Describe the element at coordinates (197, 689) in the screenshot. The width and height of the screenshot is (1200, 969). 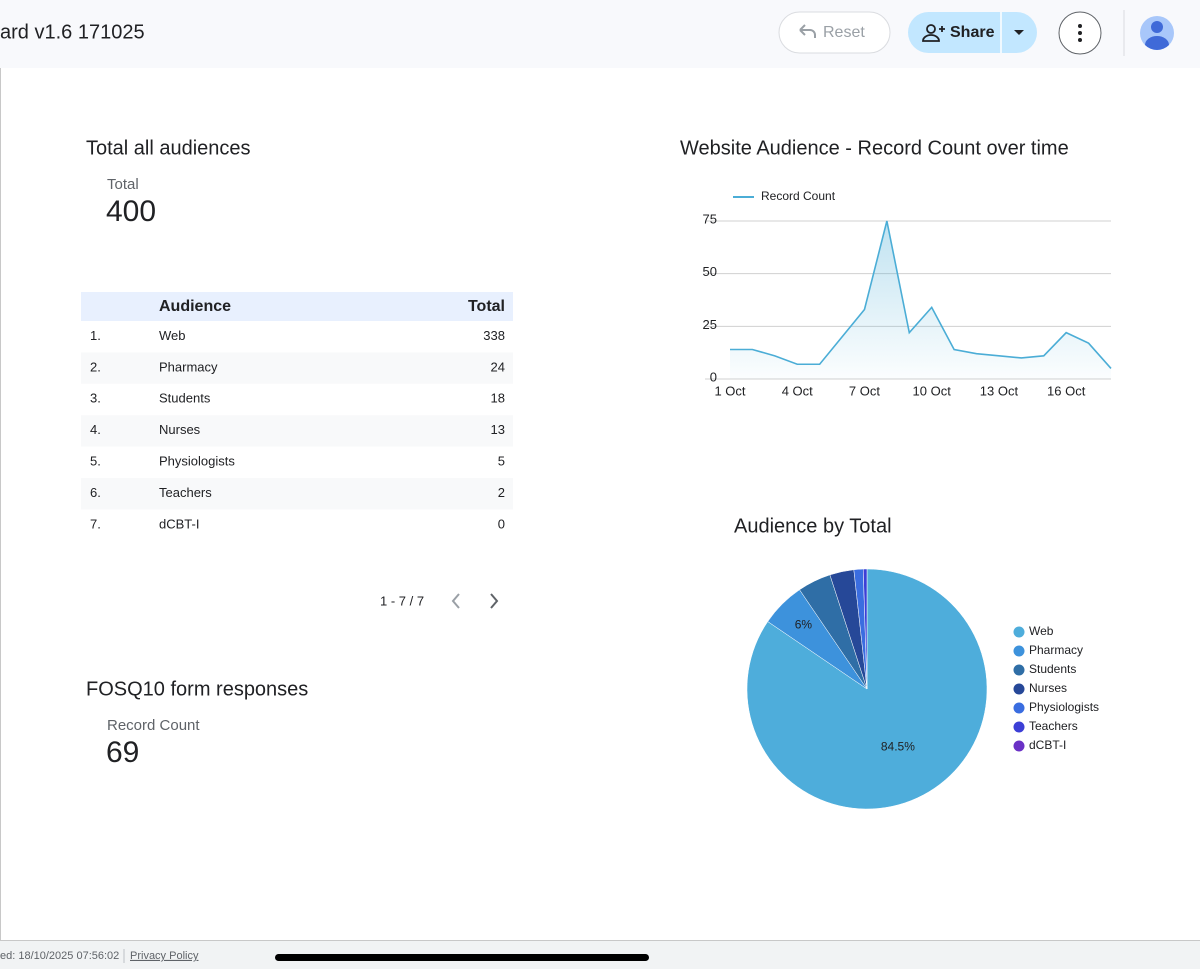
I see `scorecard-title: FOSQ10 form responses` at that location.